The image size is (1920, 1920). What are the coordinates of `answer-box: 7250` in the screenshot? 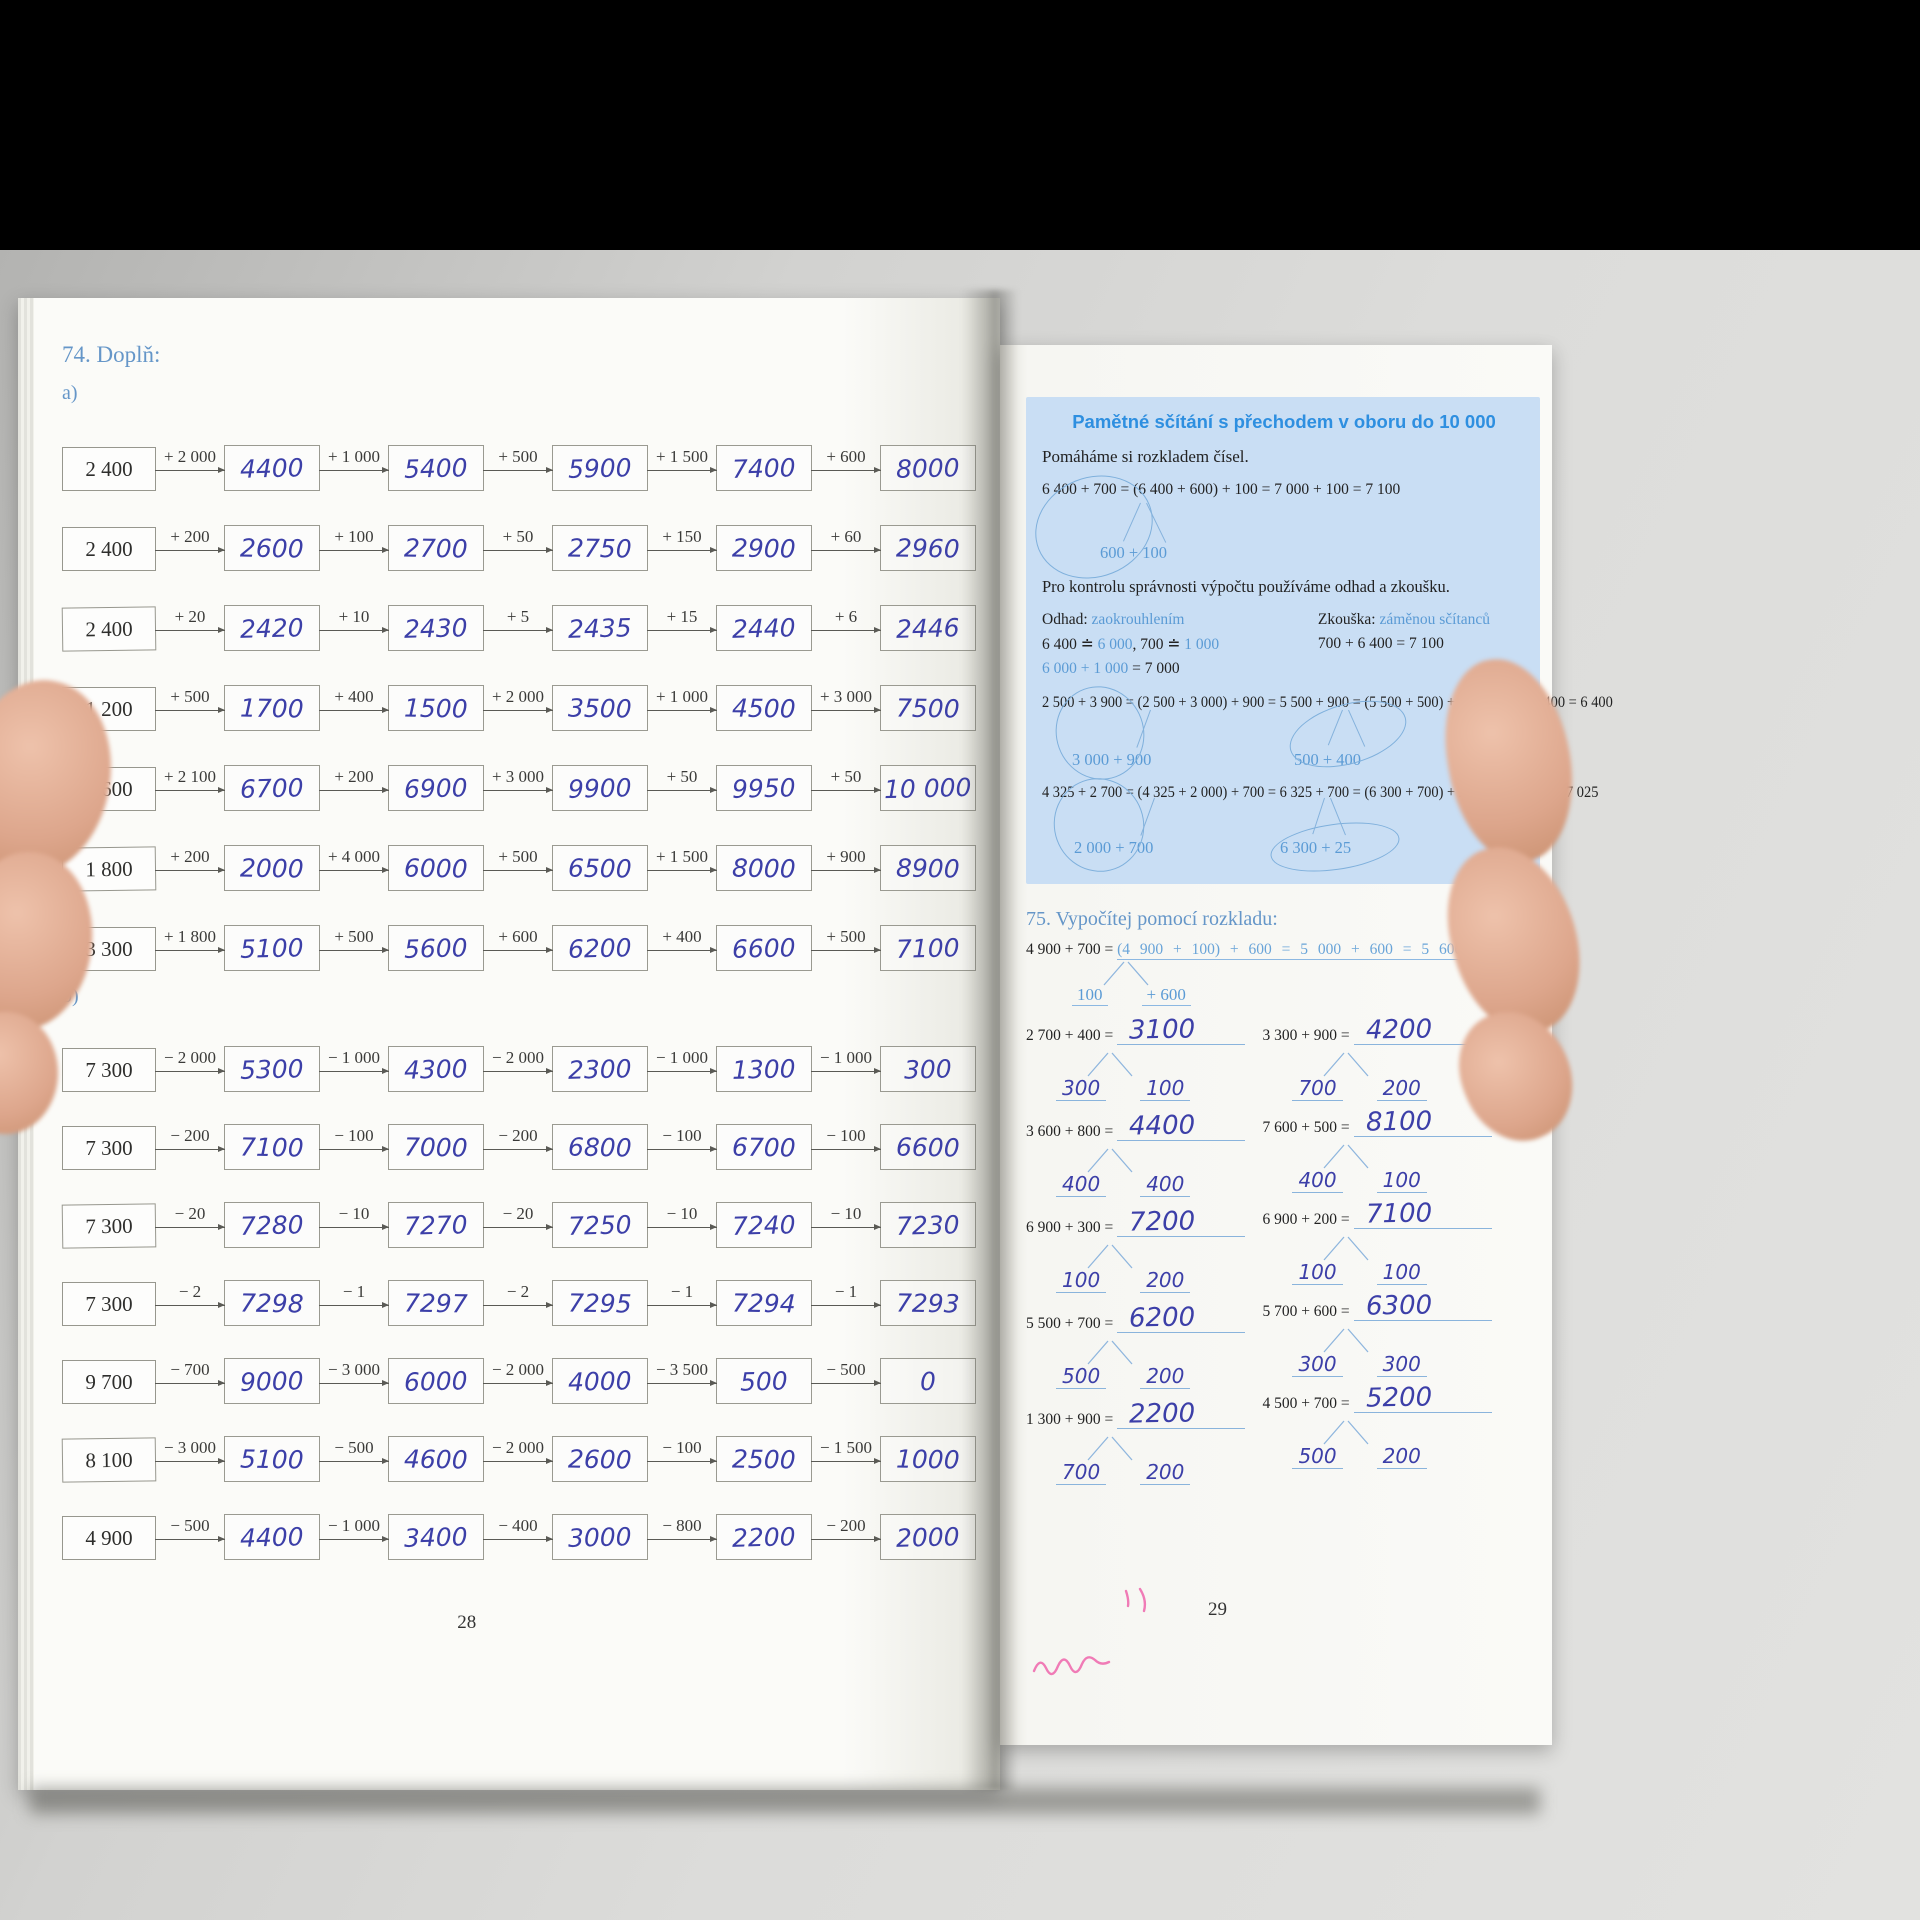 It's located at (600, 1225).